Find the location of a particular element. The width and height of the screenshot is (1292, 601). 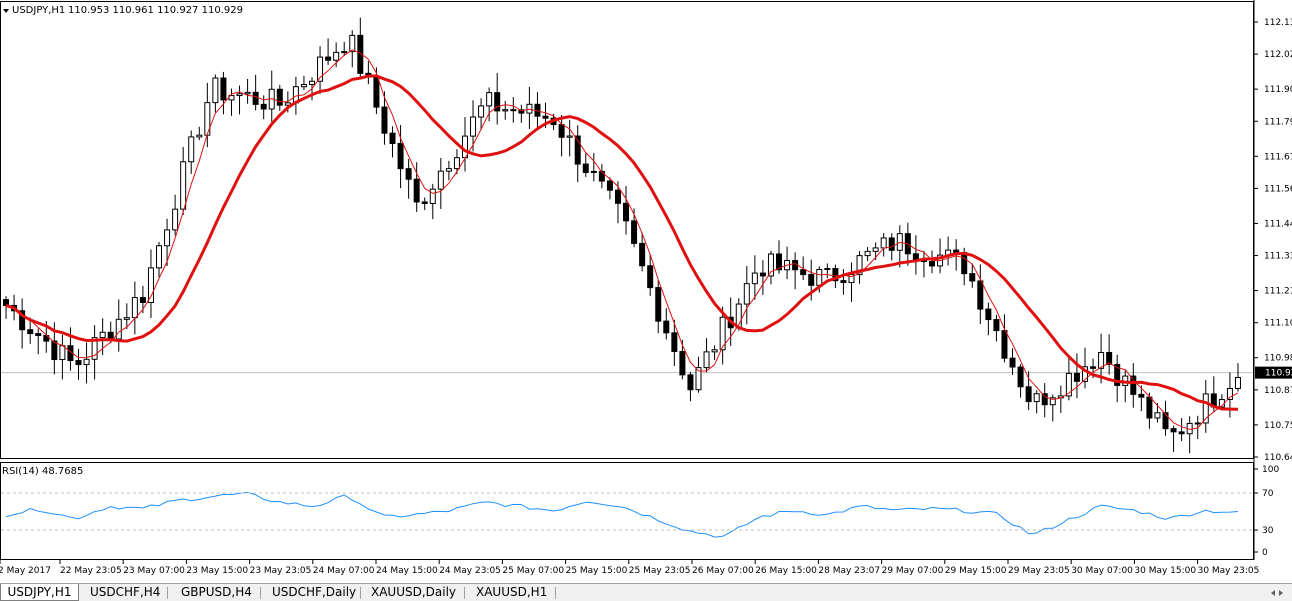

price-tick-label: 111.90 is located at coordinates (1278, 90).